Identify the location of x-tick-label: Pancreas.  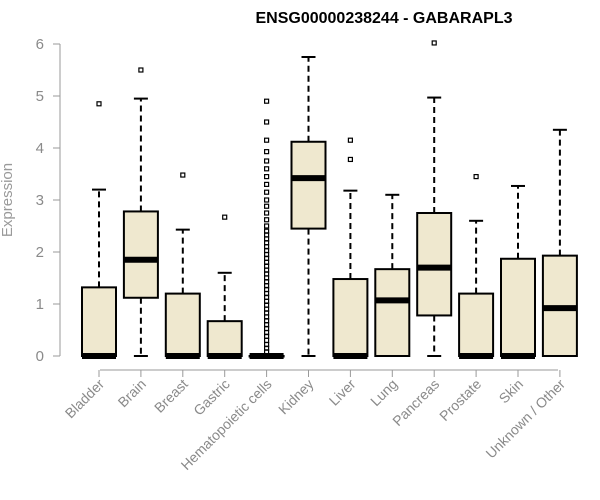
(415, 402).